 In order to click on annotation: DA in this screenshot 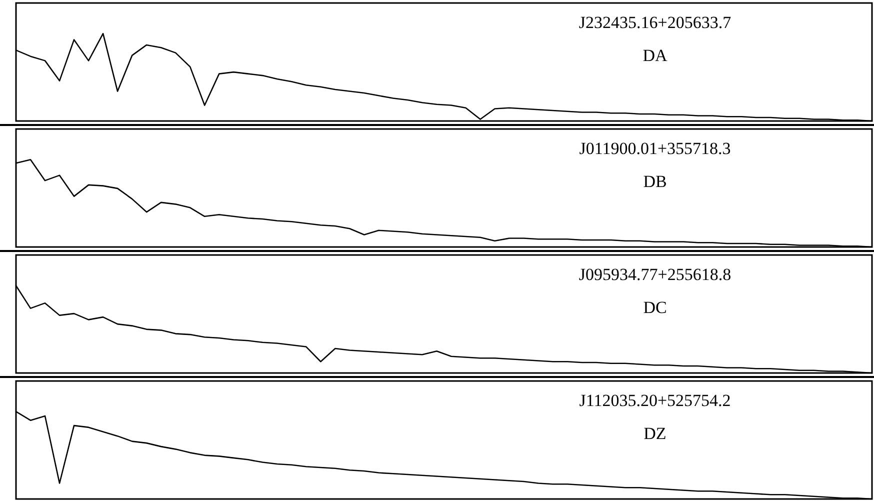, I will do `click(655, 55)`.